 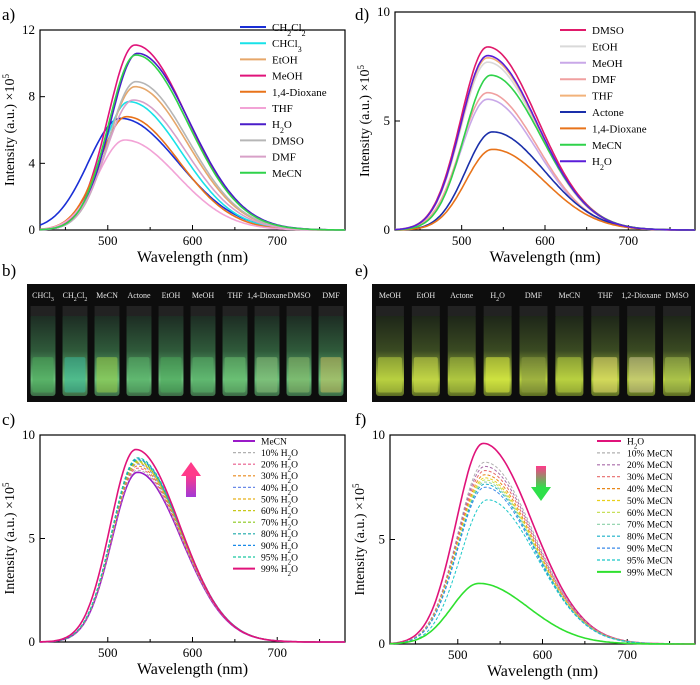 I want to click on x-axis-label: Wavelength (nm), so click(x=544, y=257).